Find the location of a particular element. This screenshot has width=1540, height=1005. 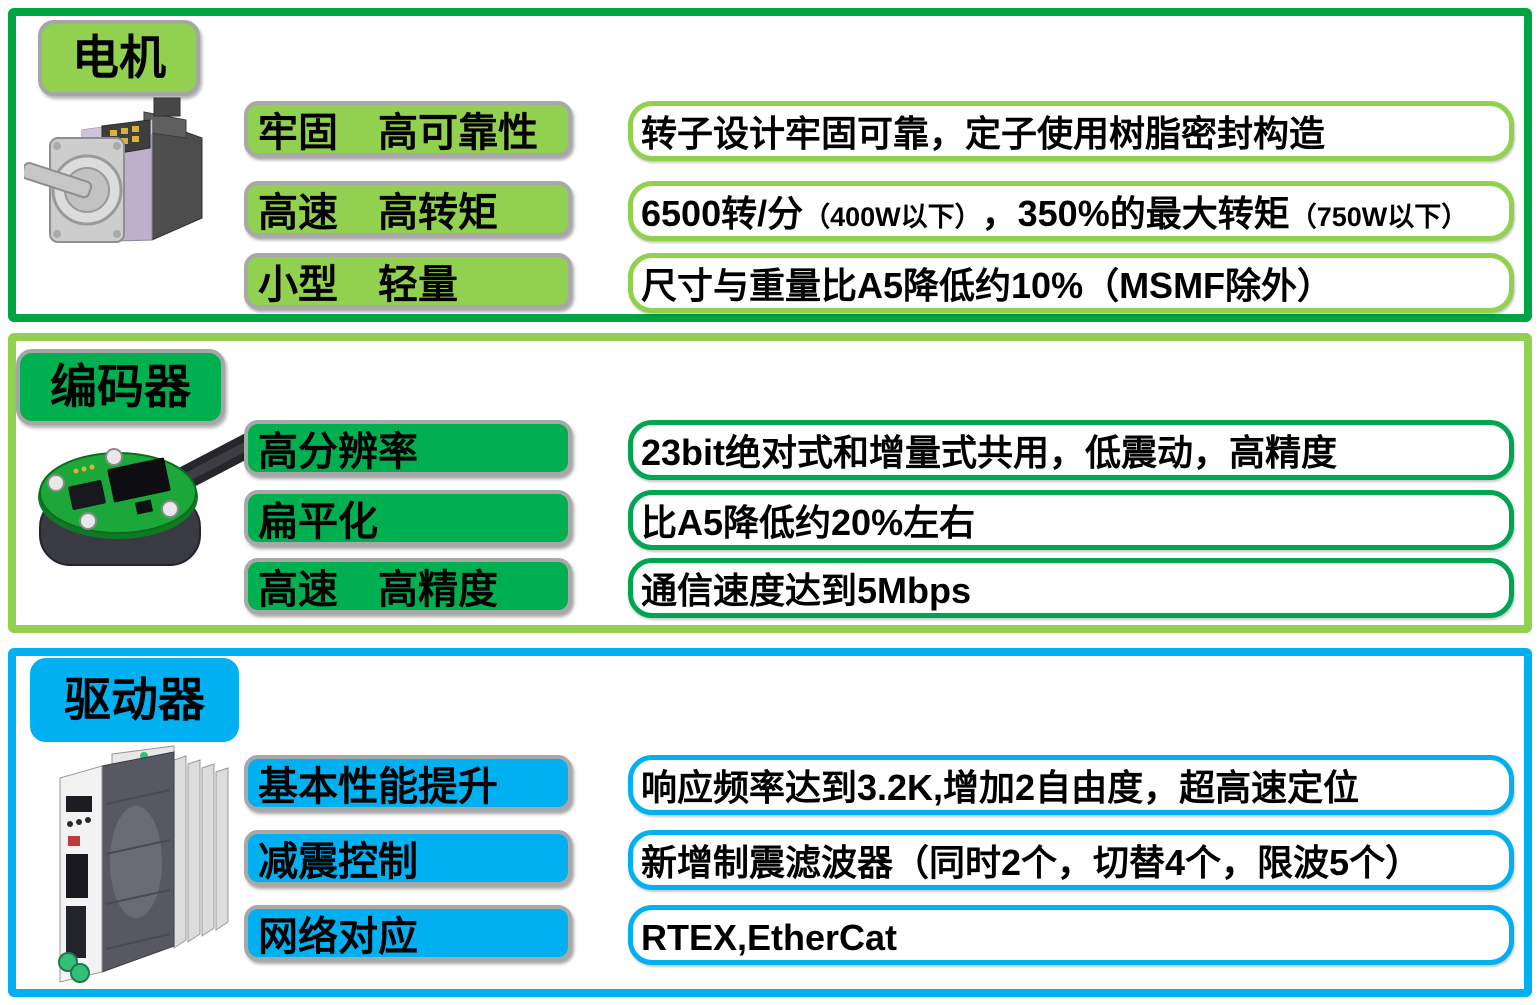

driver-feature-label-2: 减震控制 is located at coordinates (408, 858).